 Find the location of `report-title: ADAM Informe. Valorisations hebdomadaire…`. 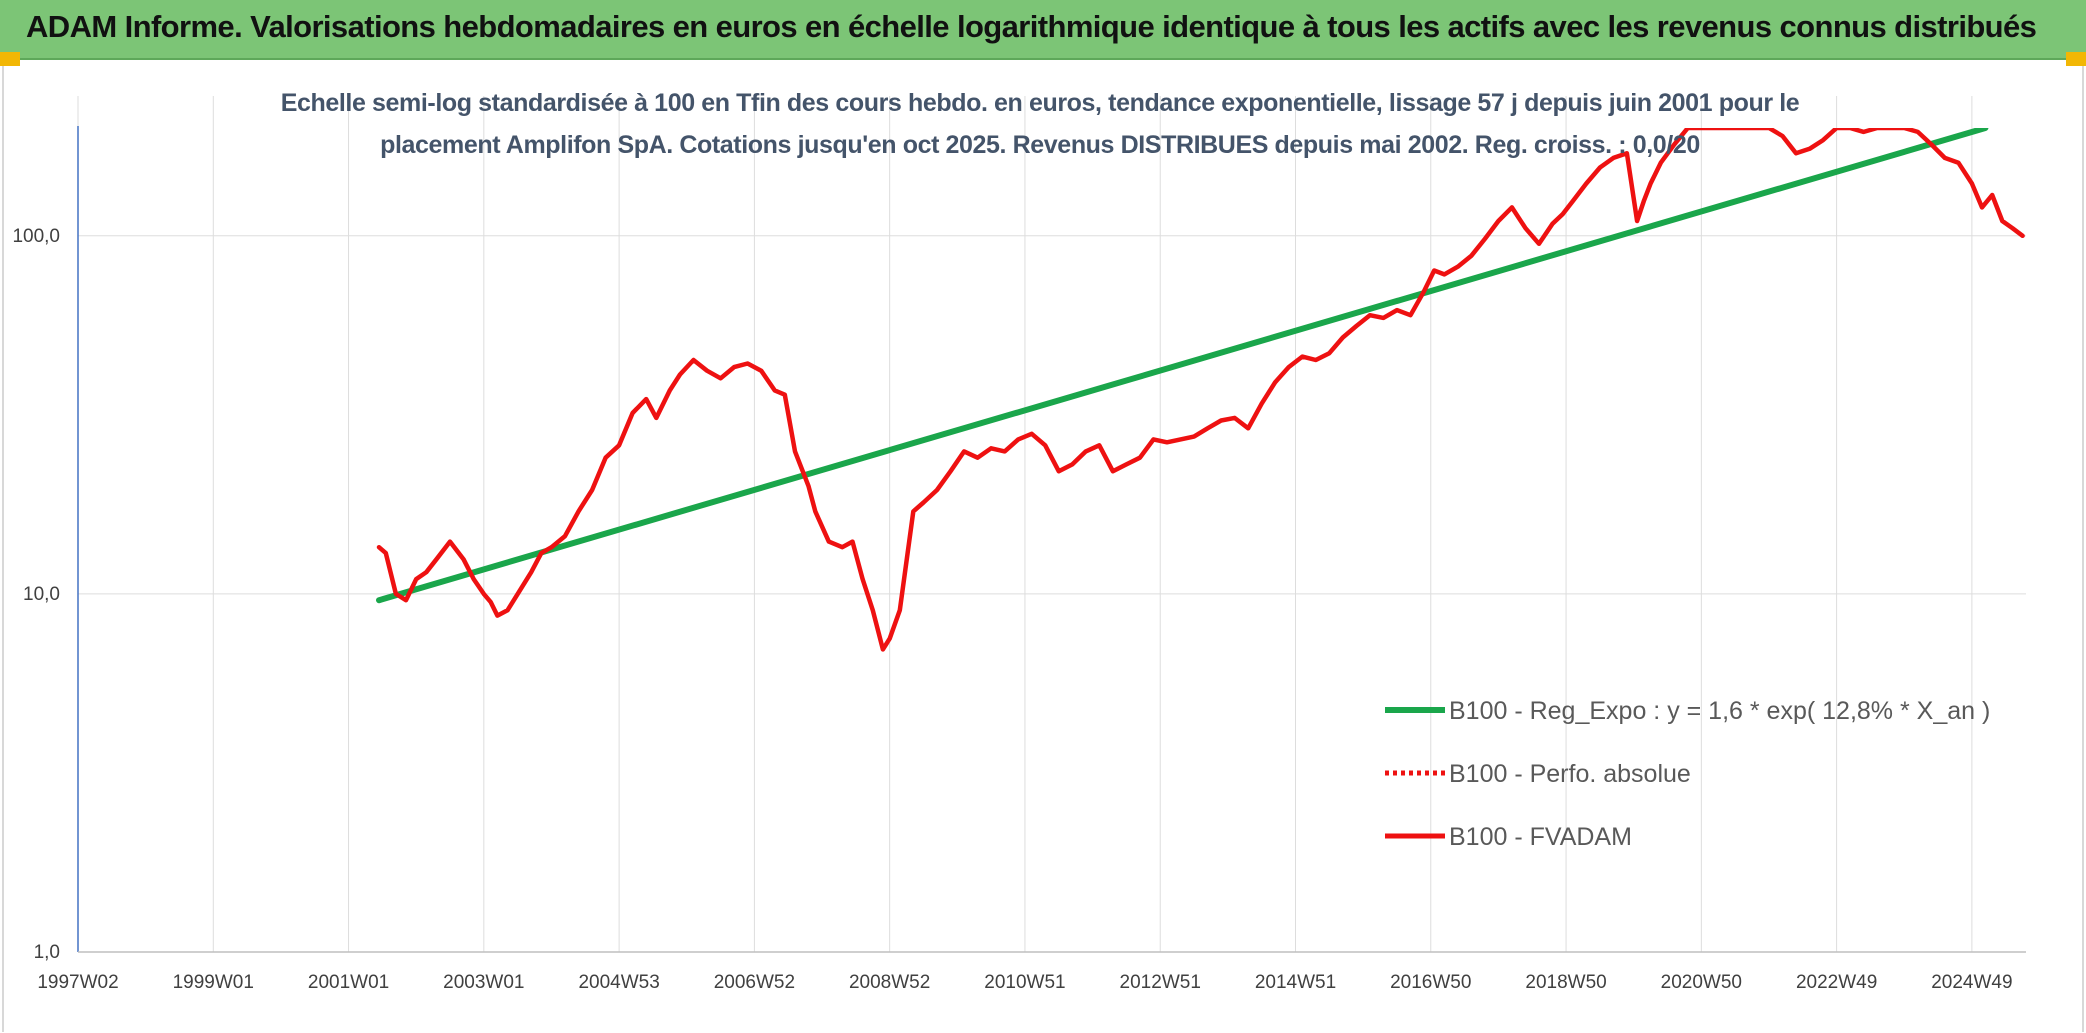

report-title: ADAM Informe. Valorisations hebdomadaire… is located at coordinates (1031, 26).